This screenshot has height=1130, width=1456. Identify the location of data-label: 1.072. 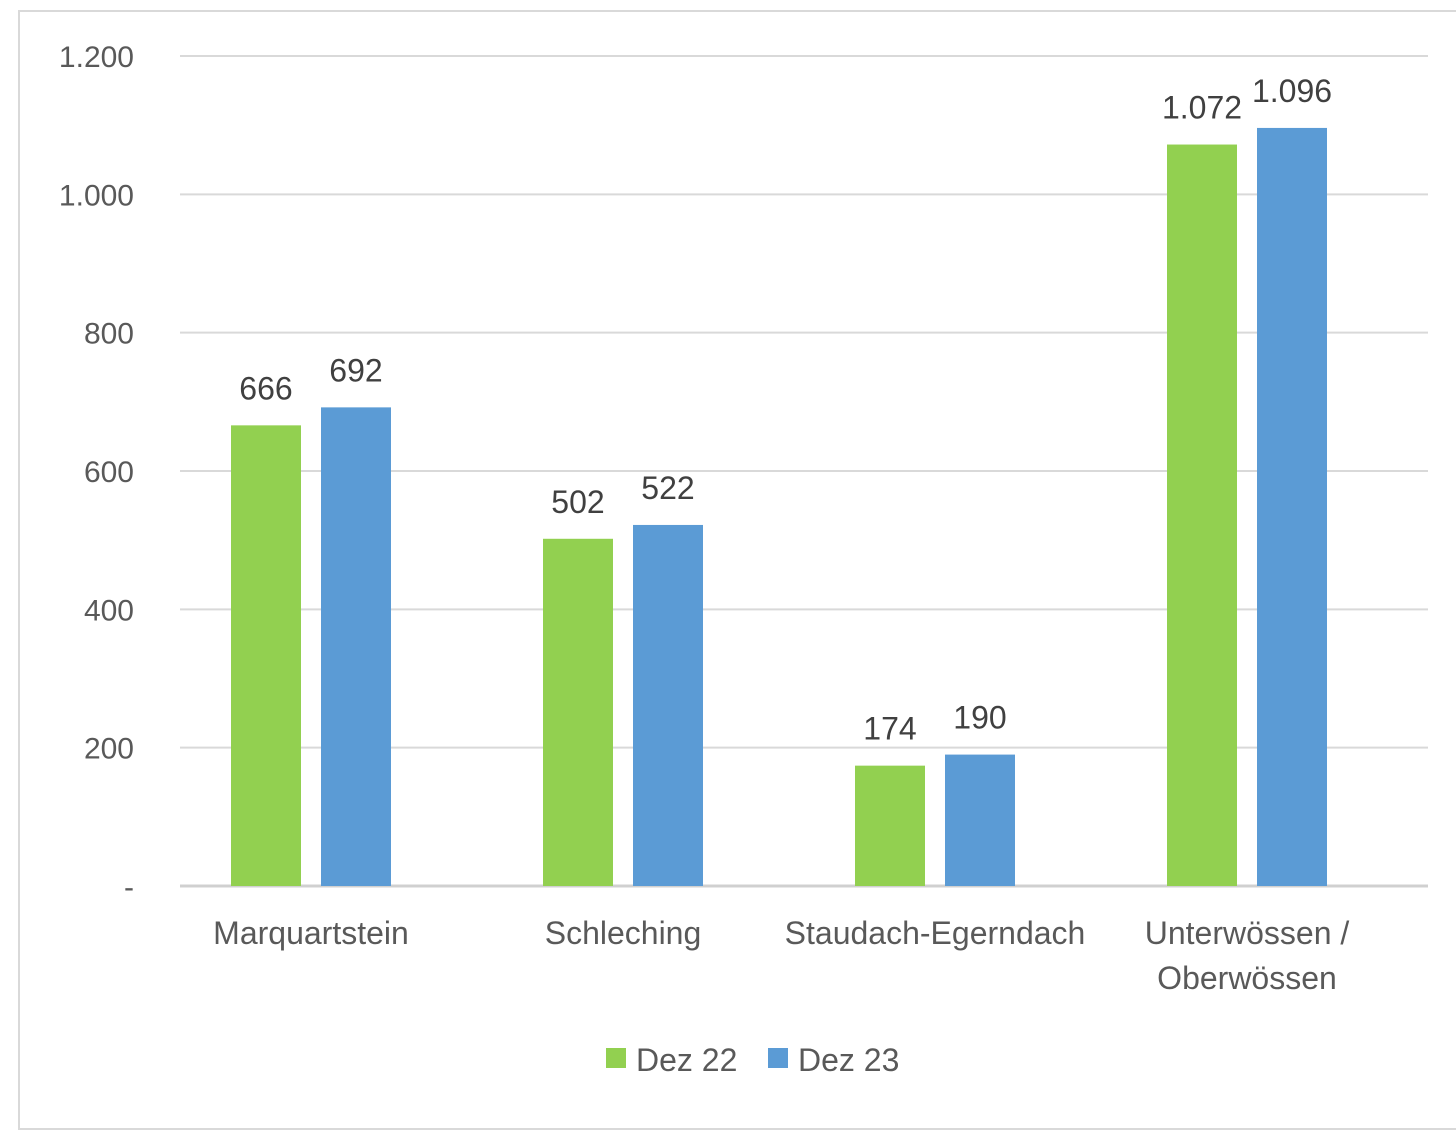
(1202, 108).